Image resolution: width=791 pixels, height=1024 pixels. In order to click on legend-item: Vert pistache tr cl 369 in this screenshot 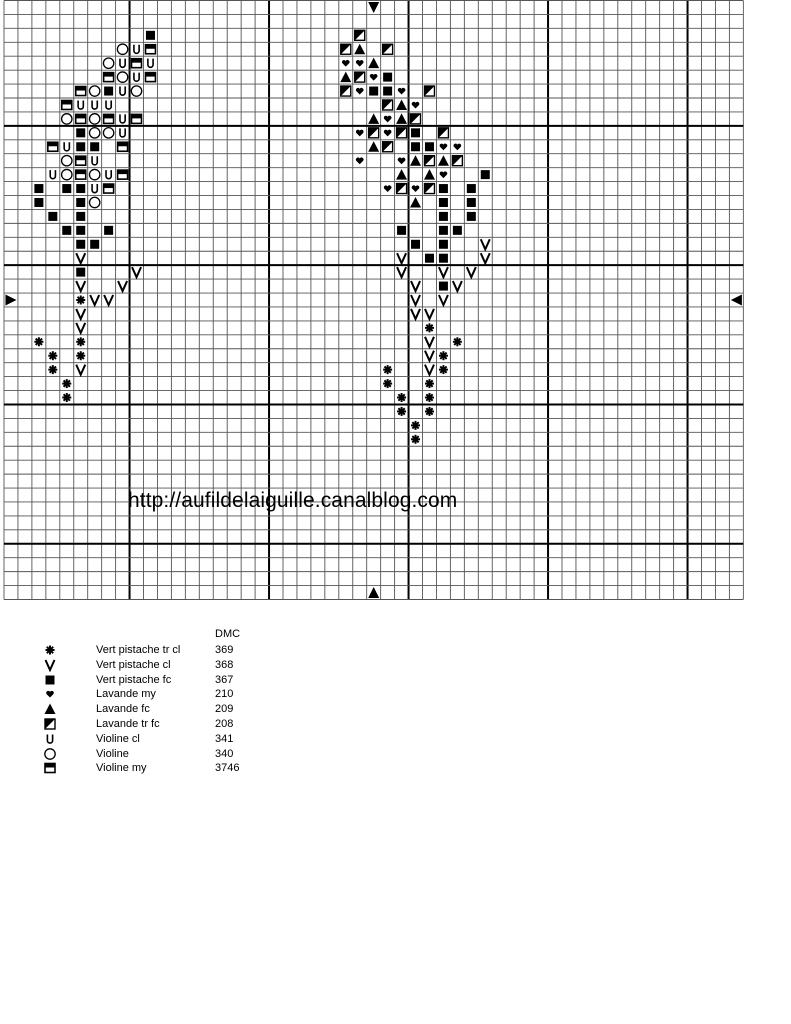, I will do `click(150, 650)`.